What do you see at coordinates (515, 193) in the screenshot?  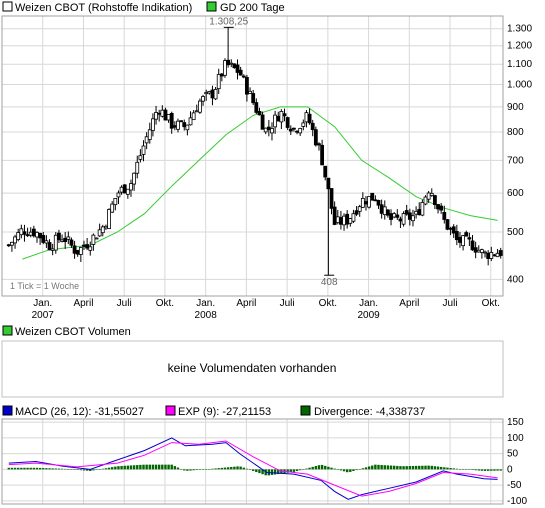 I see `price-y-tick-label: 600` at bounding box center [515, 193].